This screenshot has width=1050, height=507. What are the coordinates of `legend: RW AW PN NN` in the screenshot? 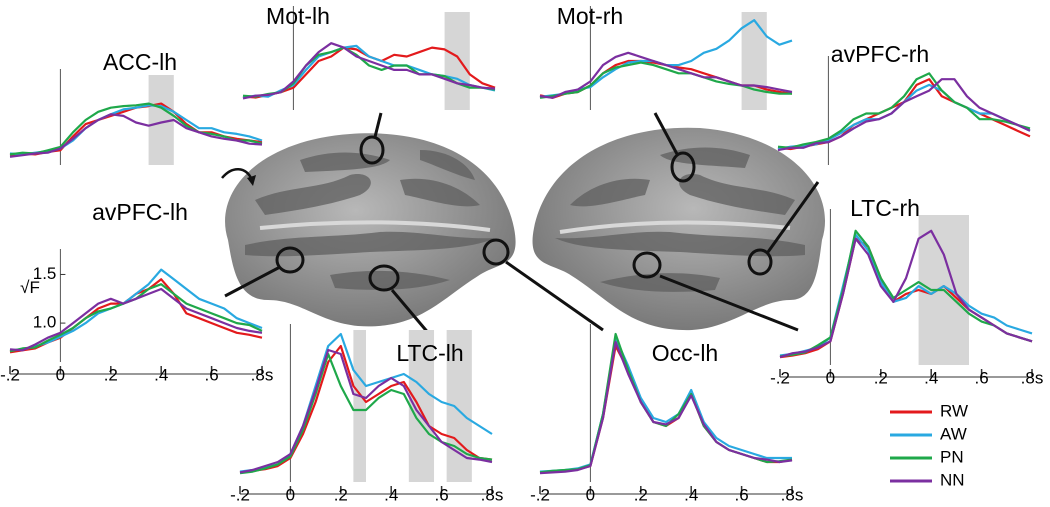 It's located at (929, 445).